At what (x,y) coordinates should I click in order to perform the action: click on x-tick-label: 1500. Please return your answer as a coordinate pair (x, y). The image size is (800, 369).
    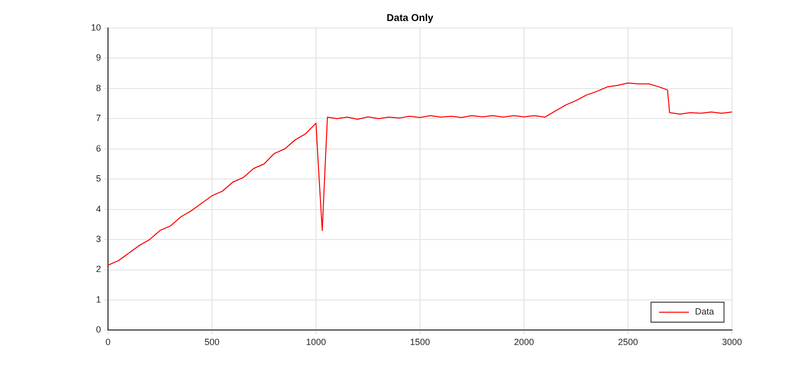
    Looking at the image, I should click on (420, 342).